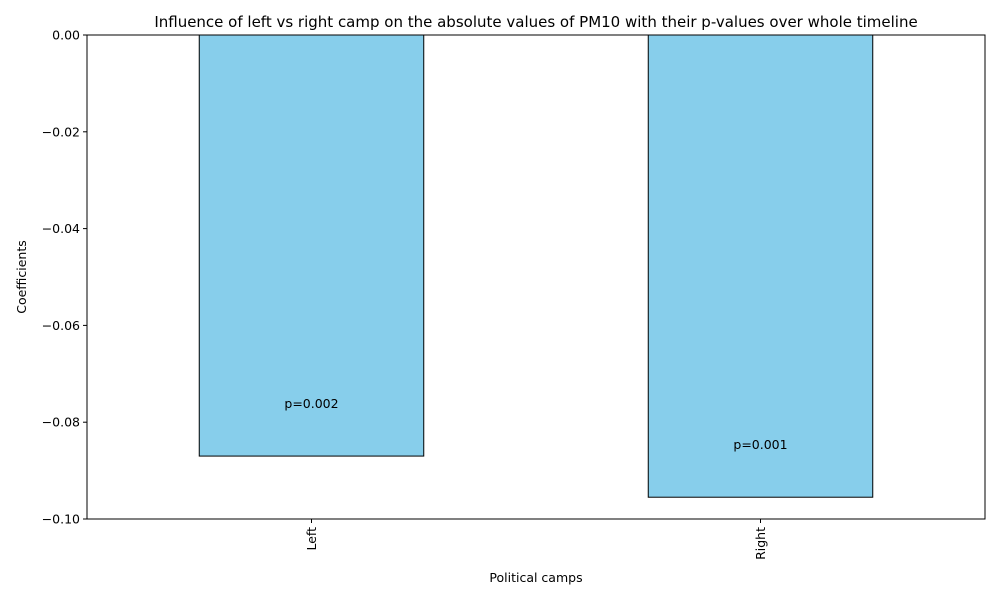  What do you see at coordinates (61, 325) in the screenshot?
I see `y-tick-label: −0.06` at bounding box center [61, 325].